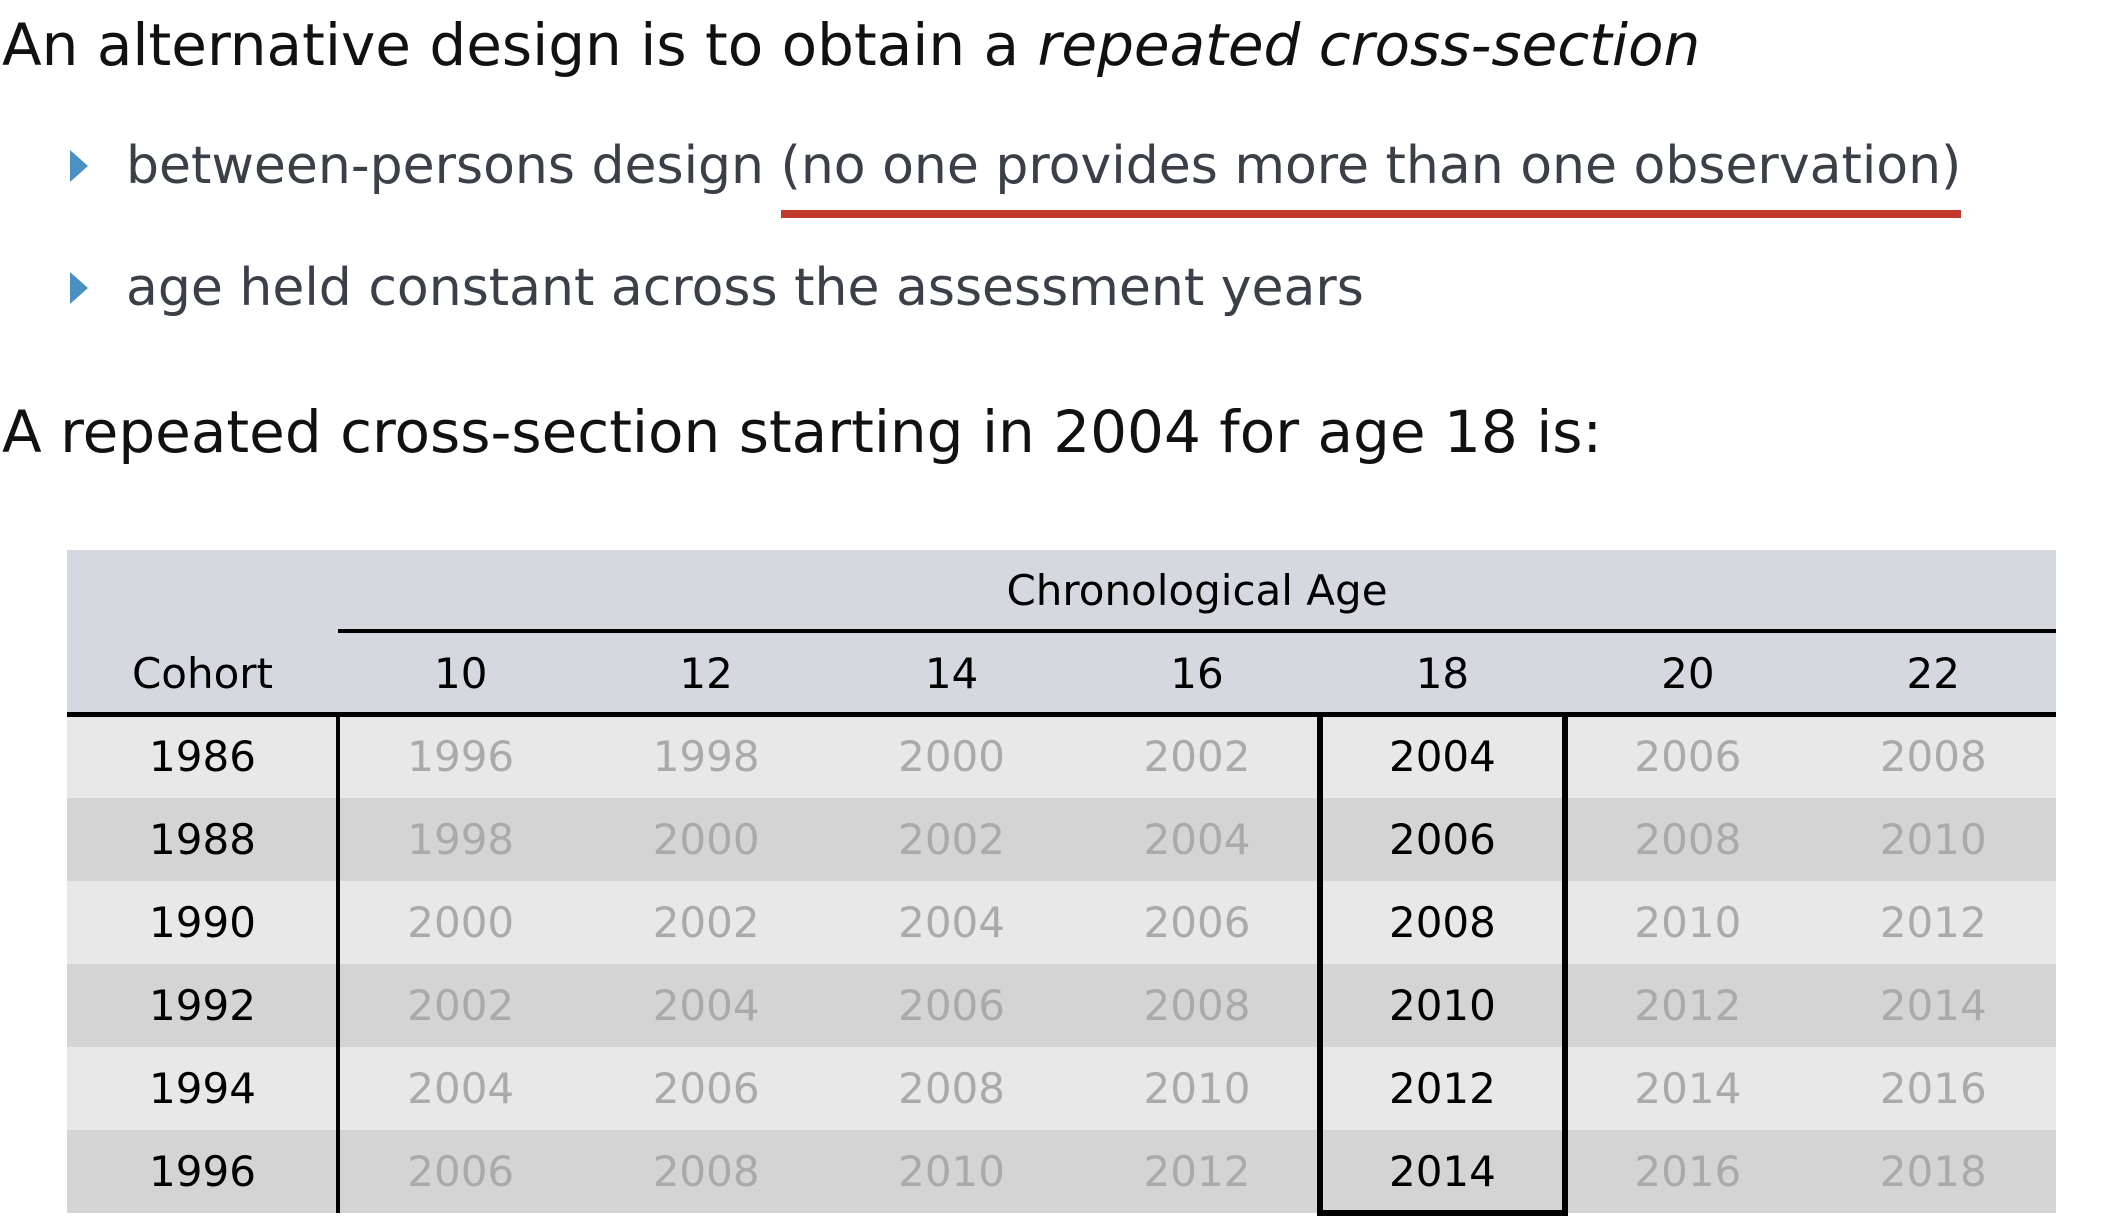  I want to click on header-cell, so click(202, 632).